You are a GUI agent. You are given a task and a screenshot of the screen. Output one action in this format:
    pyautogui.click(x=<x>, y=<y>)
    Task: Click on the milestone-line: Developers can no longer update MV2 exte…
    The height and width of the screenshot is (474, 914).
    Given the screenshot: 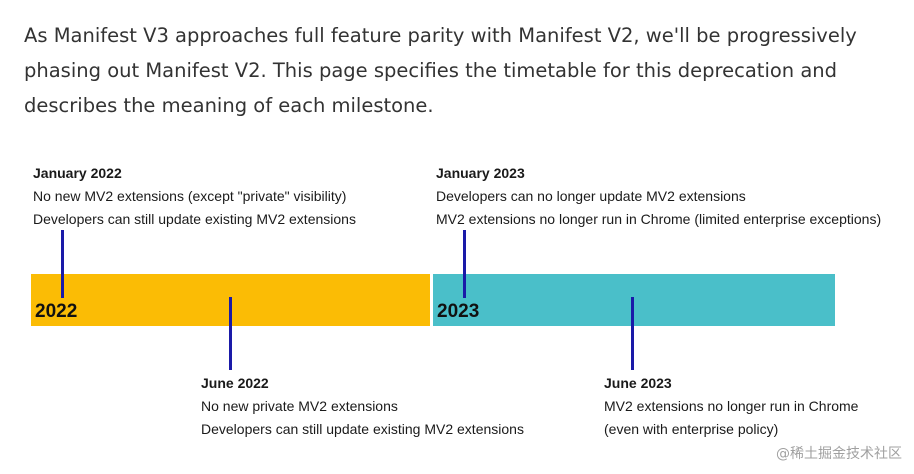 What is the action you would take?
    pyautogui.click(x=591, y=196)
    